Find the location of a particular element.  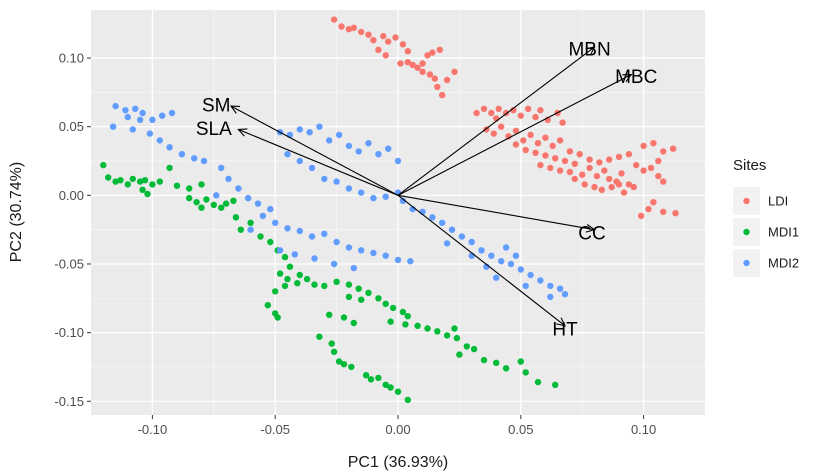

y-axis-title: PC2 (30.74%) is located at coordinates (16, 212).